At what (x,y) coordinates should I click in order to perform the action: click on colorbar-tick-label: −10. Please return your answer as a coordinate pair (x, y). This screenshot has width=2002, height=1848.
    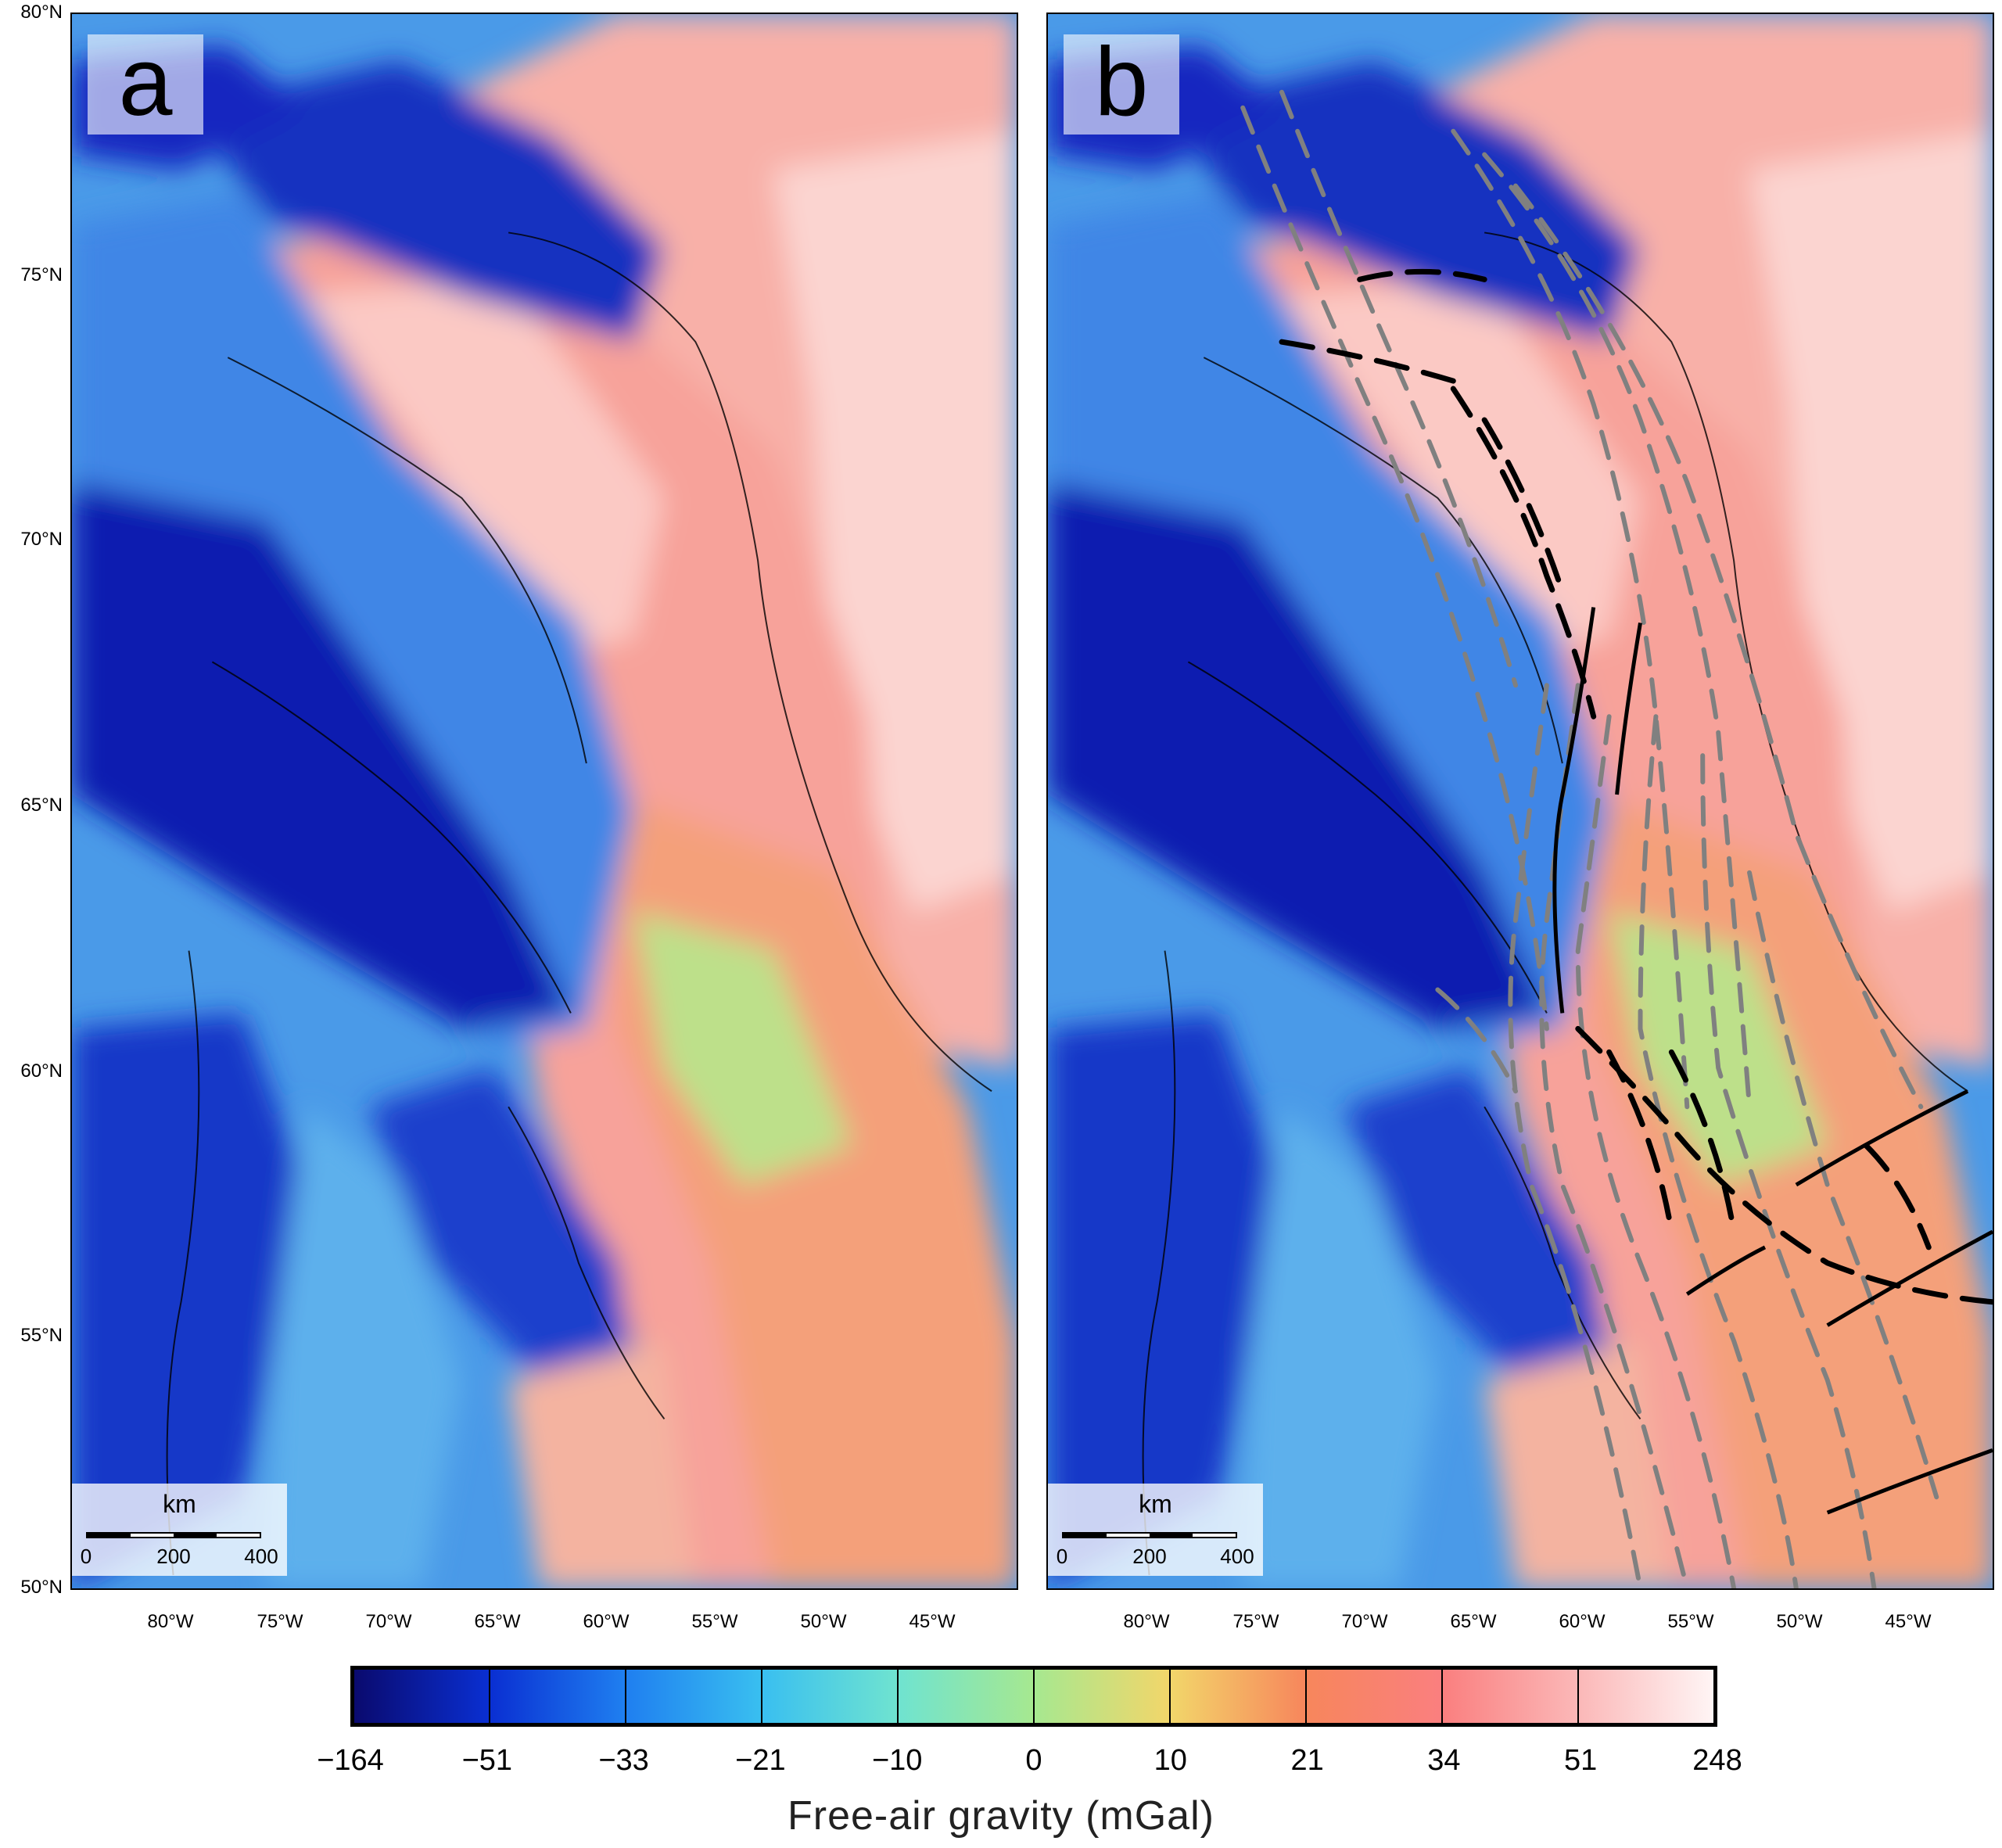
    Looking at the image, I should click on (897, 1760).